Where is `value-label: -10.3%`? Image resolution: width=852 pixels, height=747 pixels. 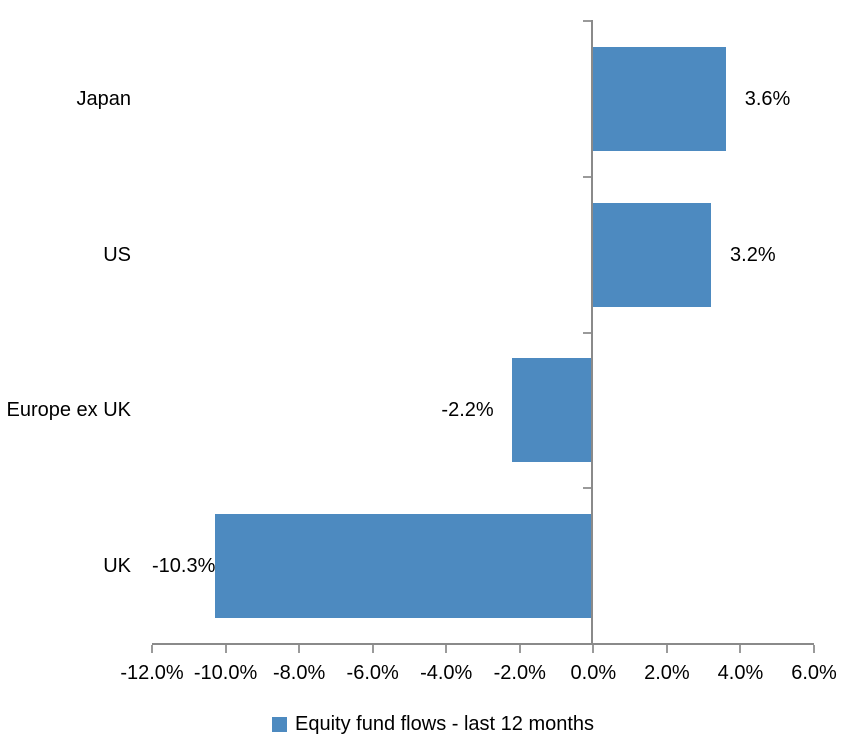
value-label: -10.3% is located at coordinates (184, 566).